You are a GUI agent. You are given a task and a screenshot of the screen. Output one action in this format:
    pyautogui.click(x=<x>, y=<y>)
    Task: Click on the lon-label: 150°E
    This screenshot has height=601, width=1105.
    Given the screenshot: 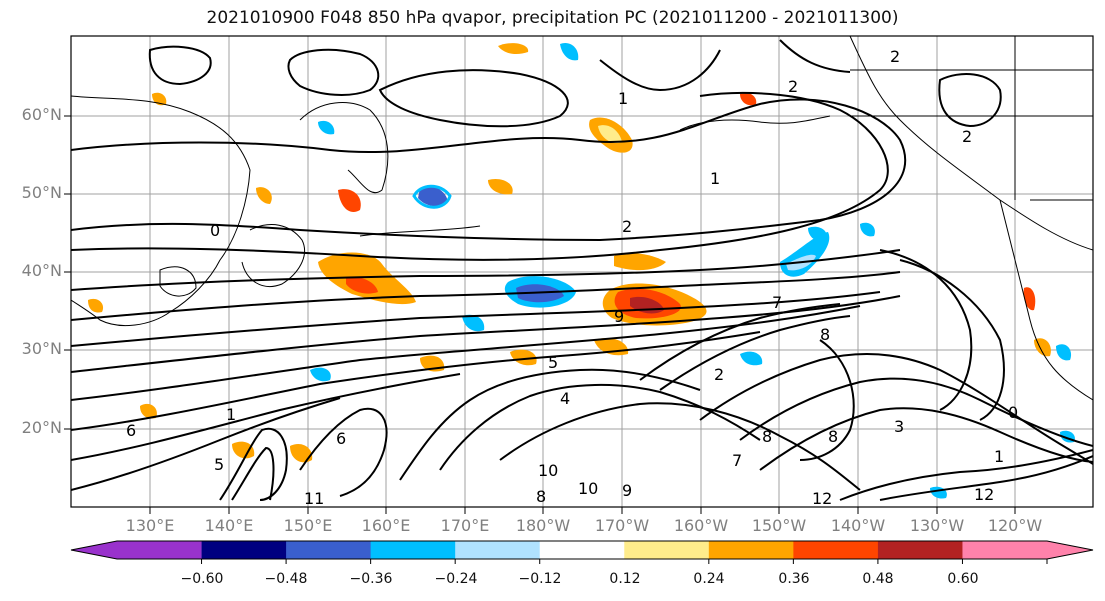 What is the action you would take?
    pyautogui.click(x=308, y=525)
    